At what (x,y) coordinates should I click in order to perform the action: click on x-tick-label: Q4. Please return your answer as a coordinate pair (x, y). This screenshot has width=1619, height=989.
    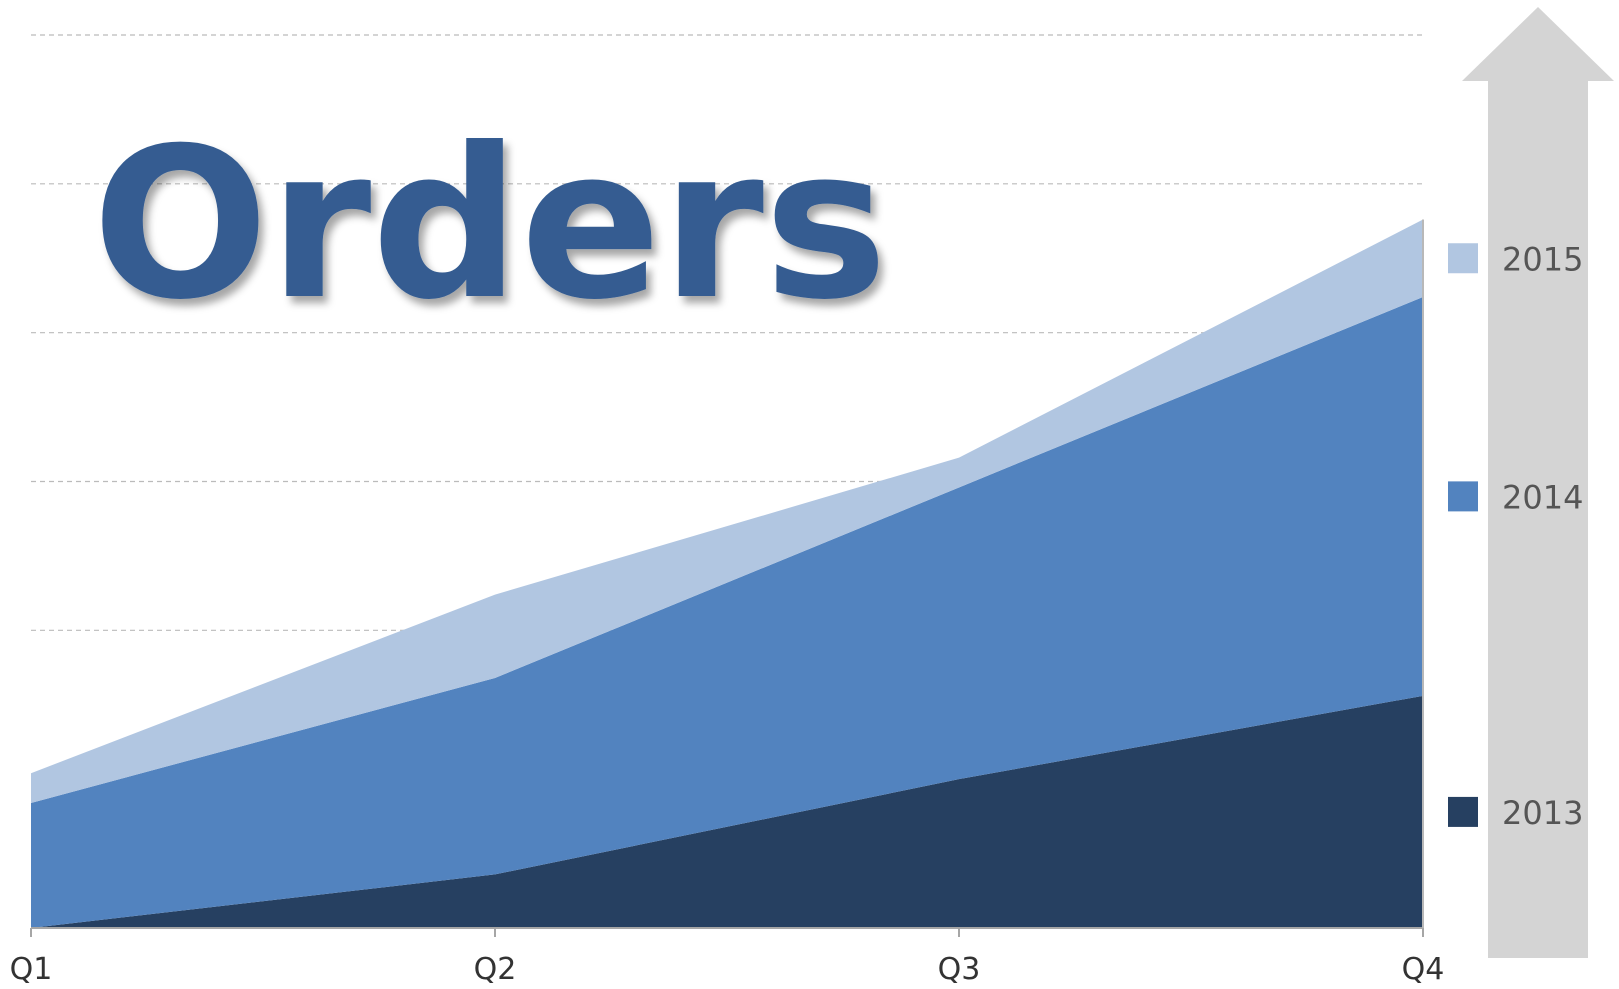
    Looking at the image, I should click on (1423, 969).